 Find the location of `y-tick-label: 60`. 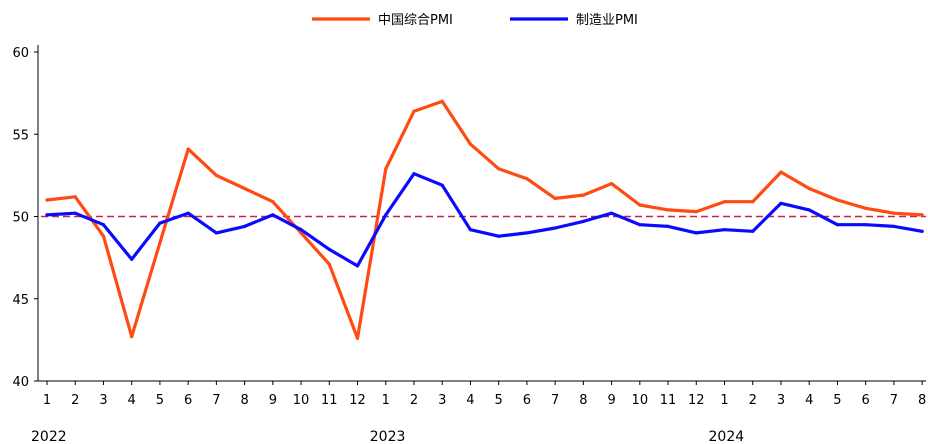

y-tick-label: 60 is located at coordinates (20, 53).